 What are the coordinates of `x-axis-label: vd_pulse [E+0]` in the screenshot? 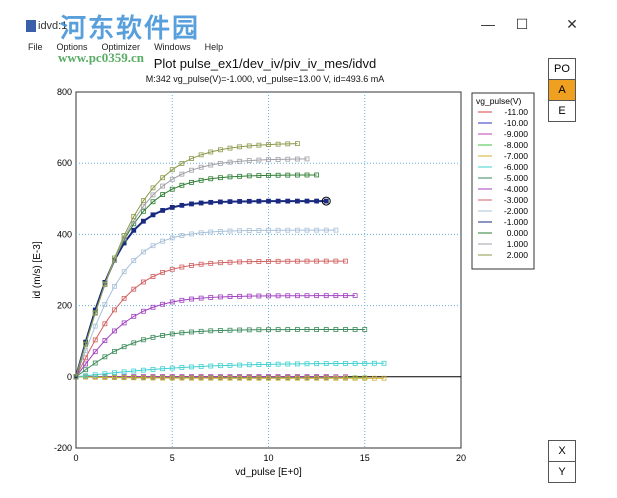 It's located at (268, 472).